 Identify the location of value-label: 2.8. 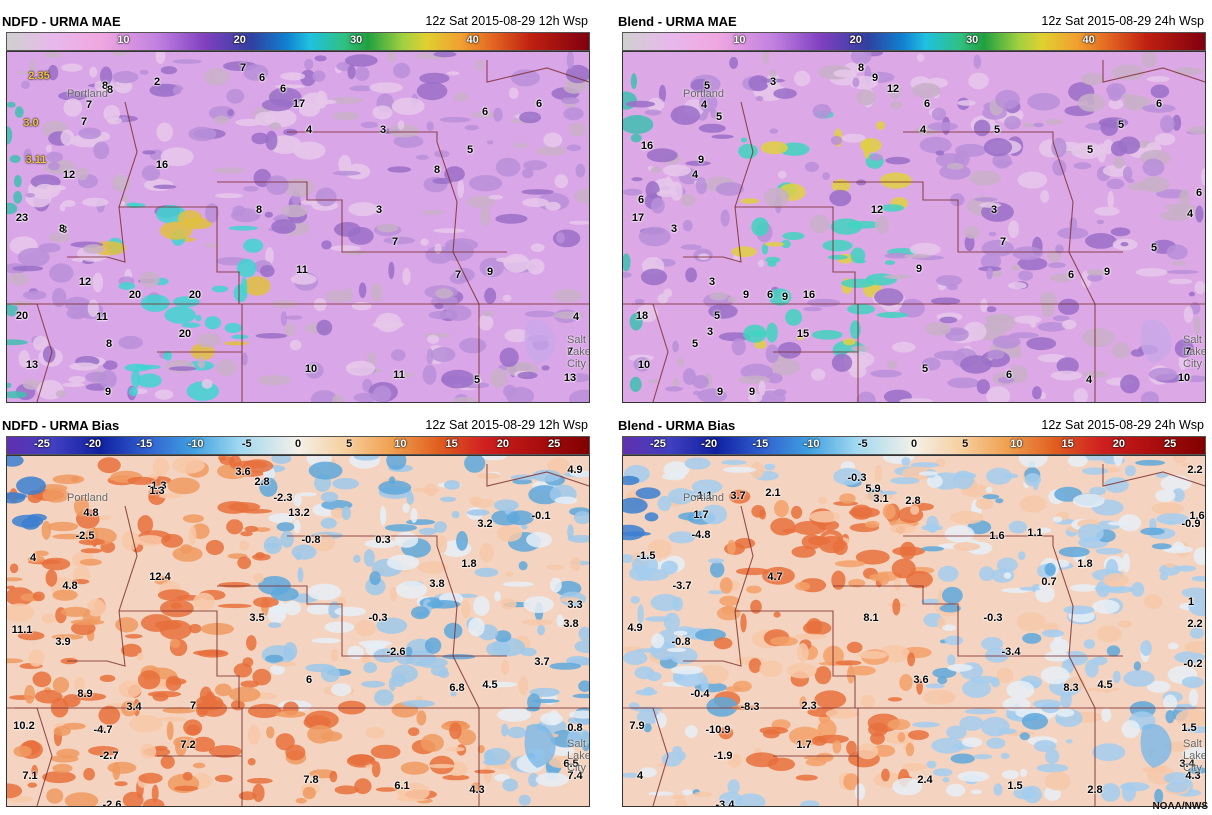
(262, 482).